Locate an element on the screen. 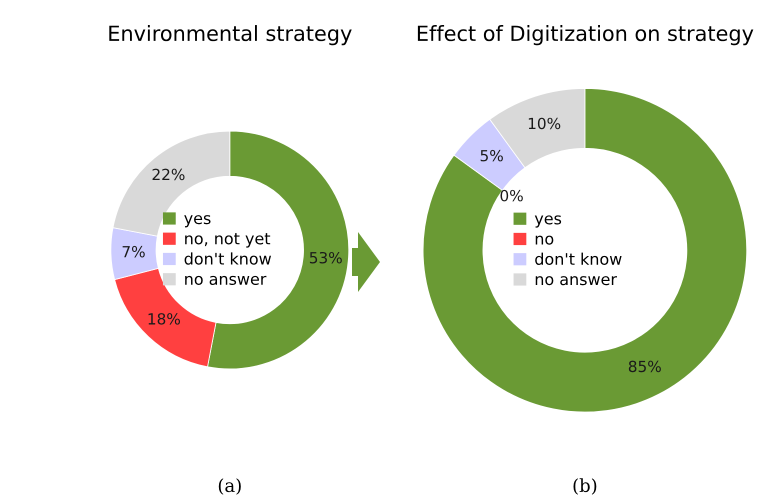 Image resolution: width=783 pixels, height=502 pixels. data-label: 10% is located at coordinates (544, 124).